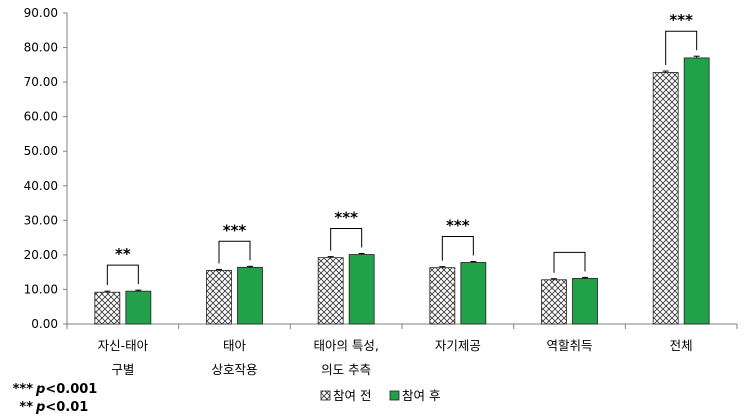  What do you see at coordinates (352, 395) in the screenshot?
I see `legend-label: 참여 전` at bounding box center [352, 395].